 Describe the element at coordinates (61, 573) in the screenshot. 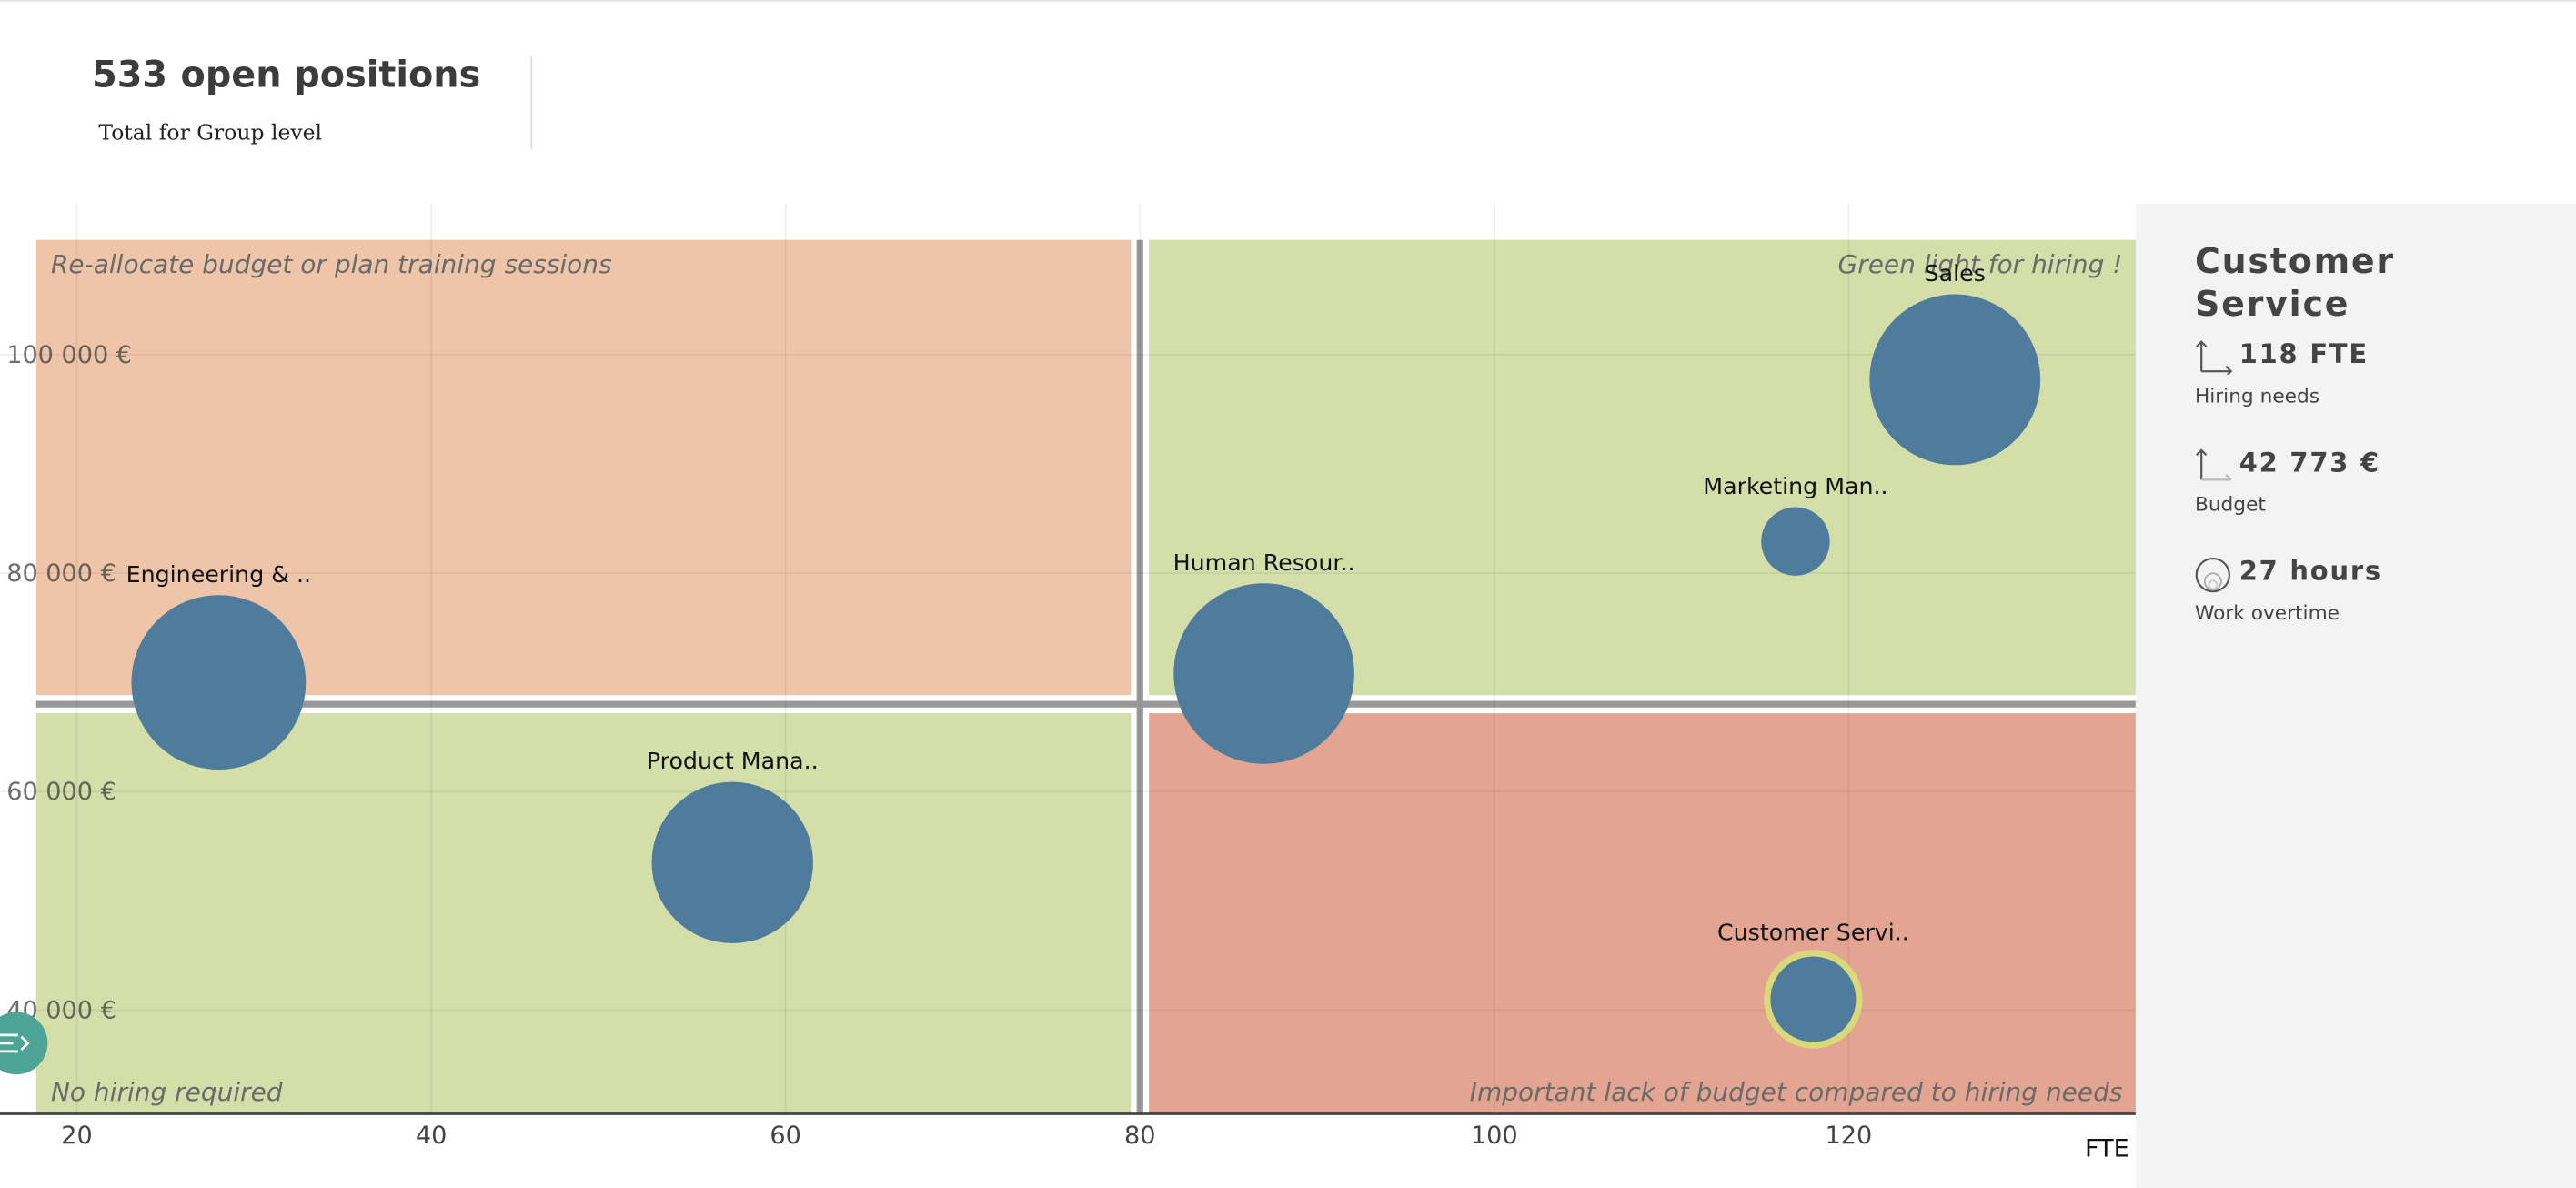

I see `y-tick-label: 80 000 €` at that location.